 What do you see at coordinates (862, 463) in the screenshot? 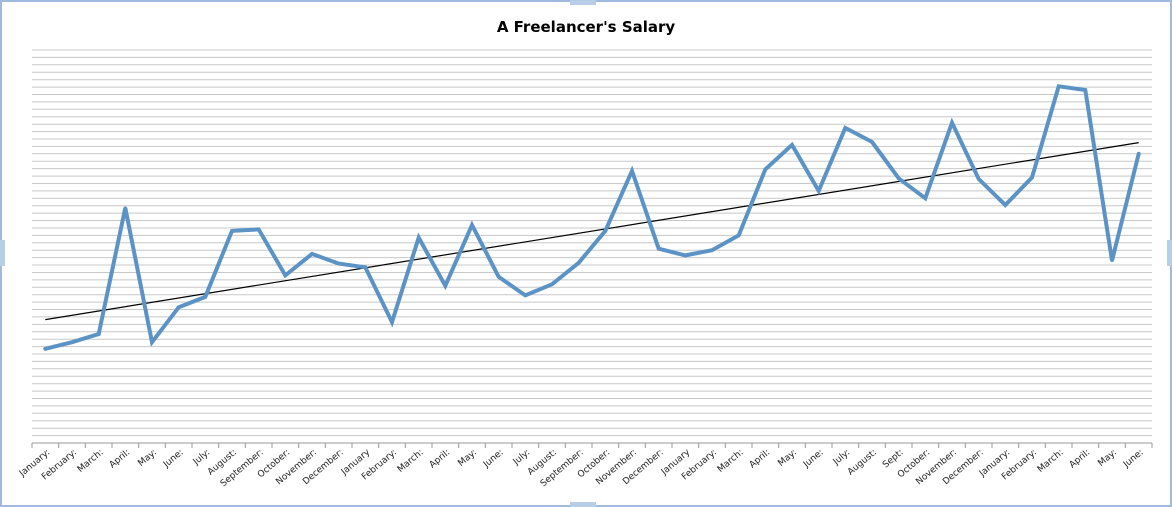
I see `x-tick-label: August:` at bounding box center [862, 463].